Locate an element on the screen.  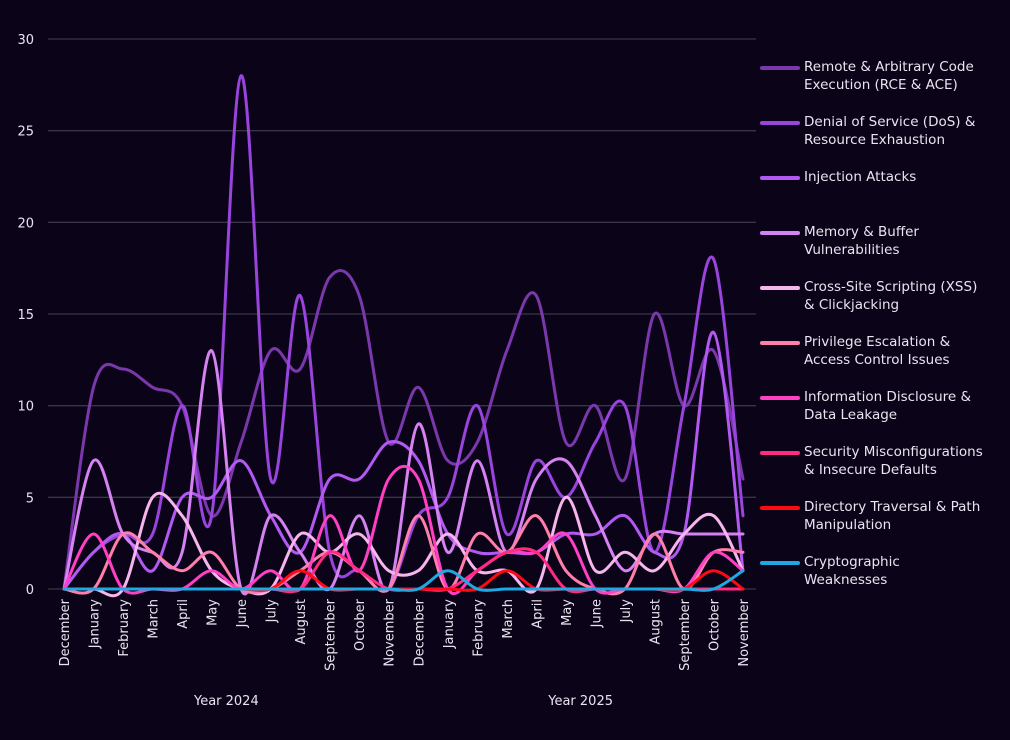
y-tick-label: 20 is located at coordinates (25, 223).